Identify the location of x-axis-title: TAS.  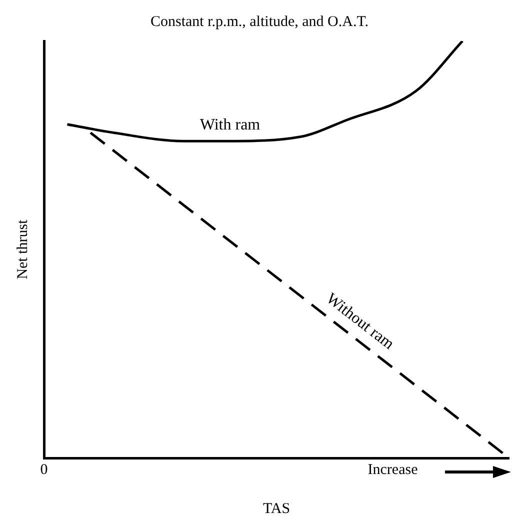
(276, 508).